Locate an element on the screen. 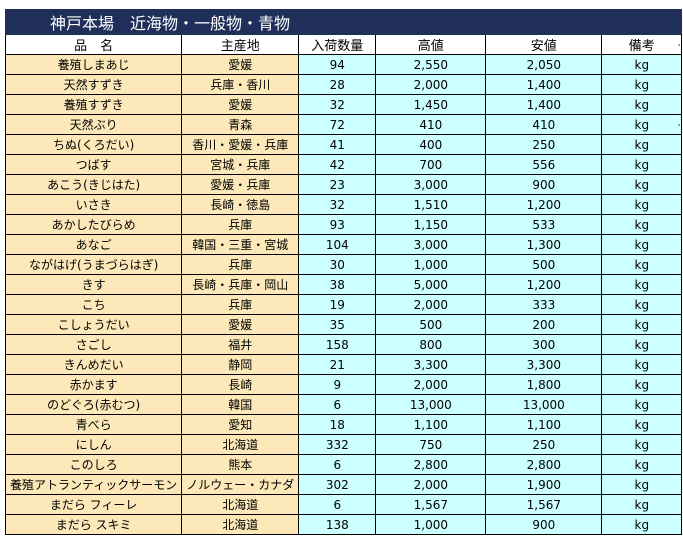 The height and width of the screenshot is (546, 683). table-row: のどぐろ(赤むつ) 韓国 6 13,000 13,000 kg is located at coordinates (343, 404).